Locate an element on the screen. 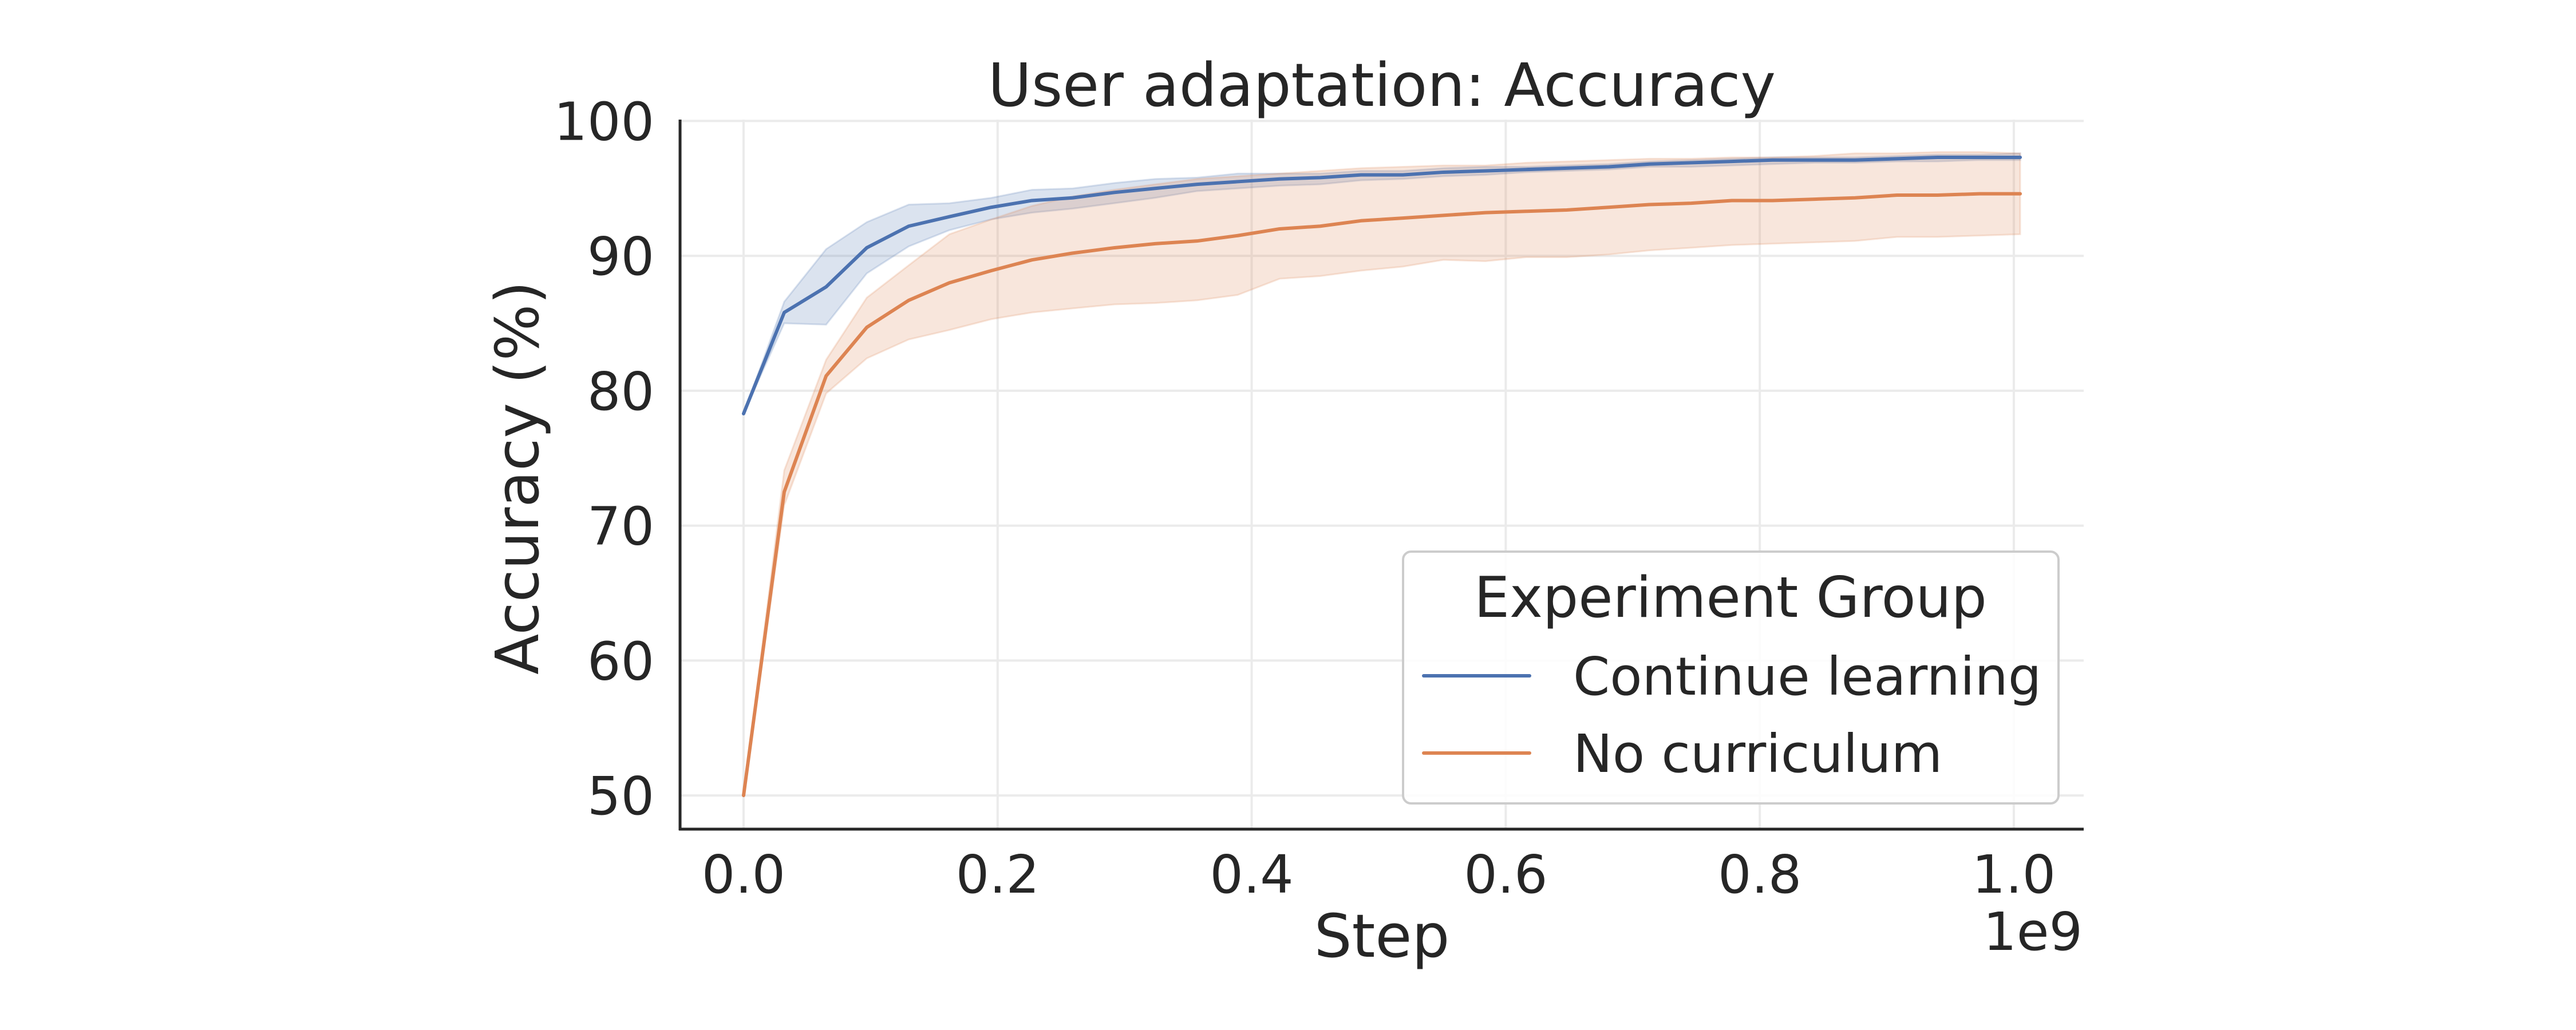 The image size is (2576, 1030). x-tick-label: 0.6 is located at coordinates (1505, 874).